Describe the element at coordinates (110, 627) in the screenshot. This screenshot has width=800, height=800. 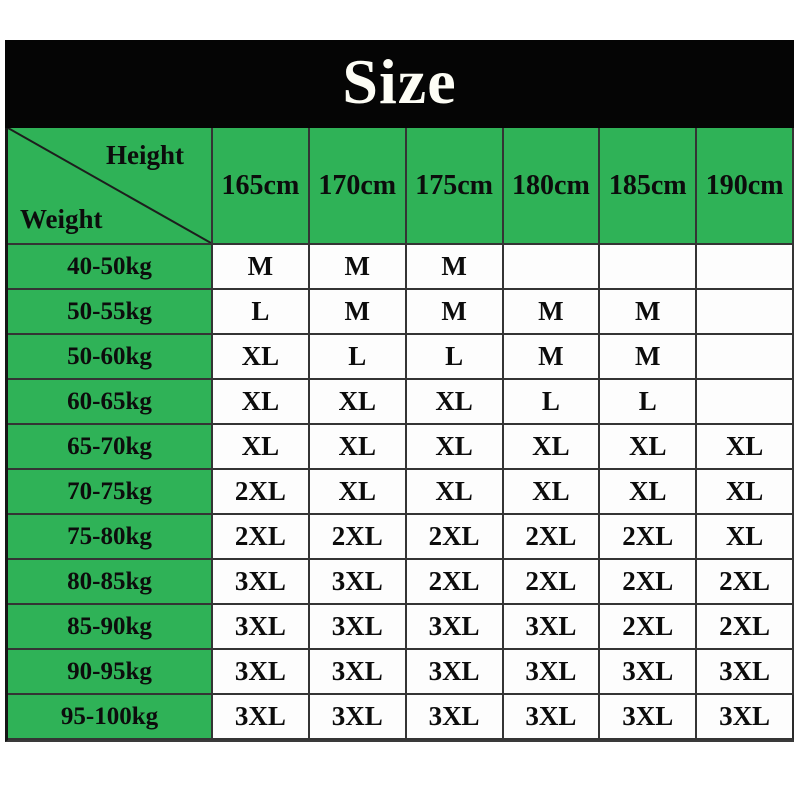
I see `row-header-weight: 85-90kg` at that location.